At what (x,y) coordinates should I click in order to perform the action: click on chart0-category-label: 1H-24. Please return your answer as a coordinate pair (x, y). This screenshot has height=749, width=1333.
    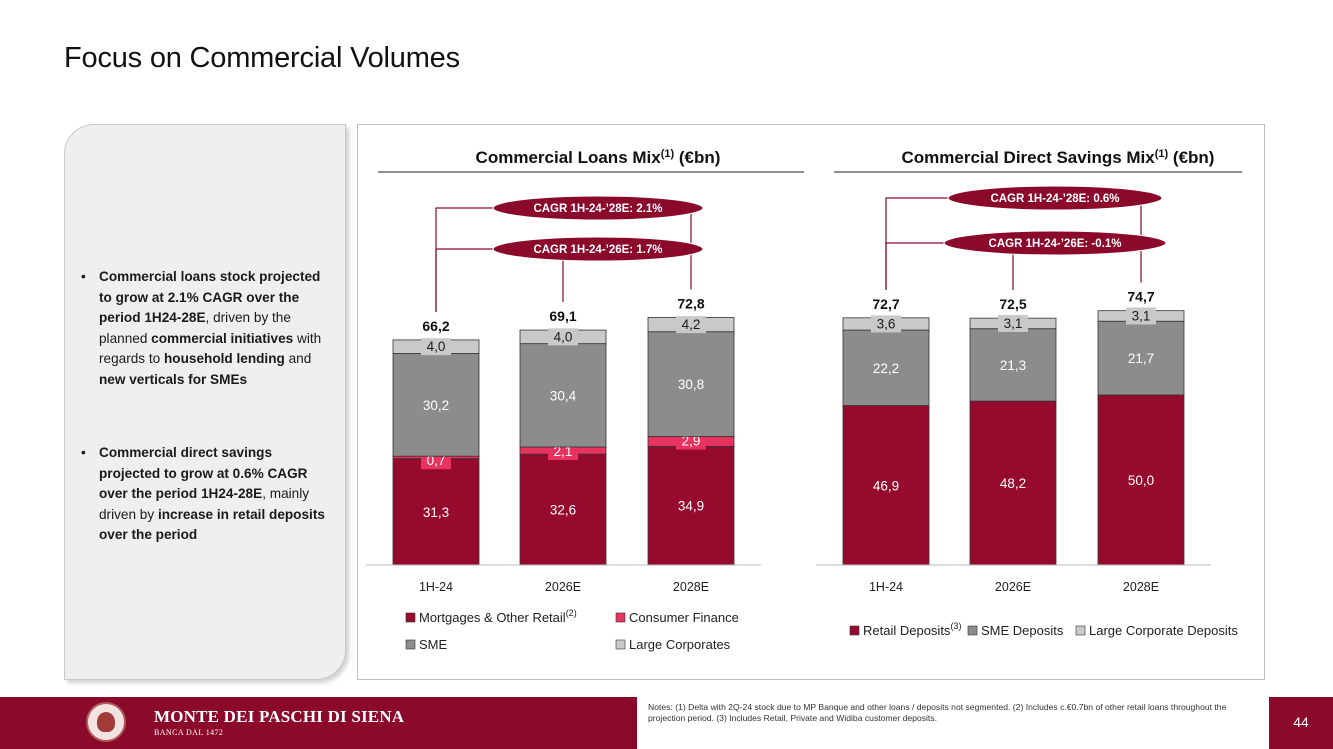
    Looking at the image, I should click on (436, 587).